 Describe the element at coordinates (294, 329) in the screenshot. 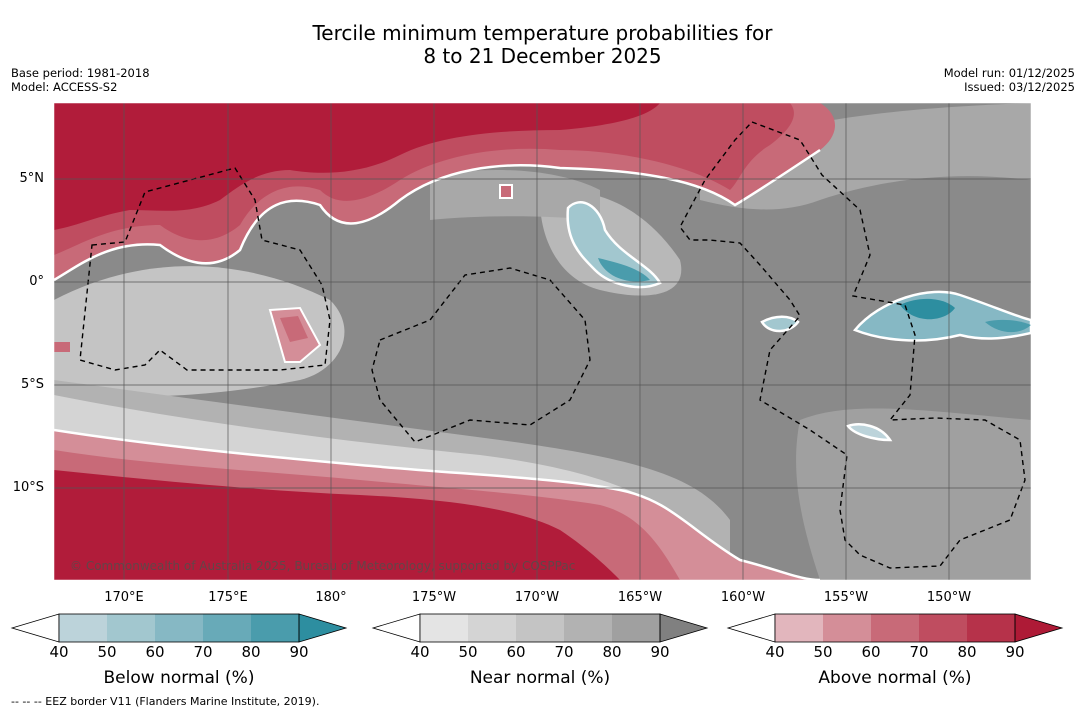

I see `above-normal-island-core` at that location.